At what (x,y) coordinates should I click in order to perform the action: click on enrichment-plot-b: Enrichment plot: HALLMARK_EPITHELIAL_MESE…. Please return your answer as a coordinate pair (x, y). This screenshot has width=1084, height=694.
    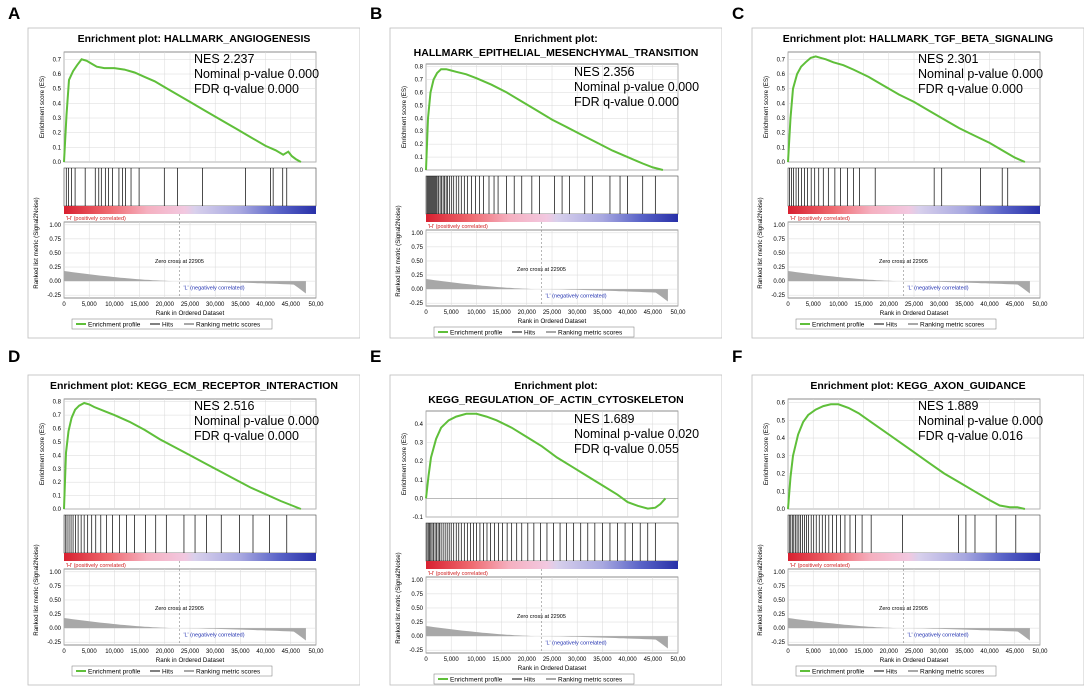
    Looking at the image, I should click on (555, 183).